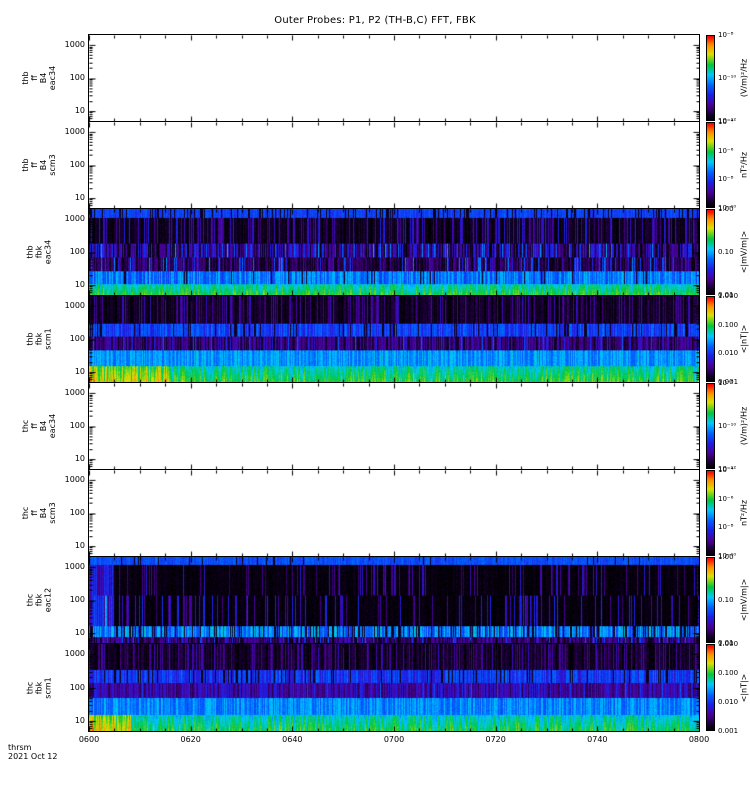  I want to click on x-tick-label: 0600, so click(89, 739).